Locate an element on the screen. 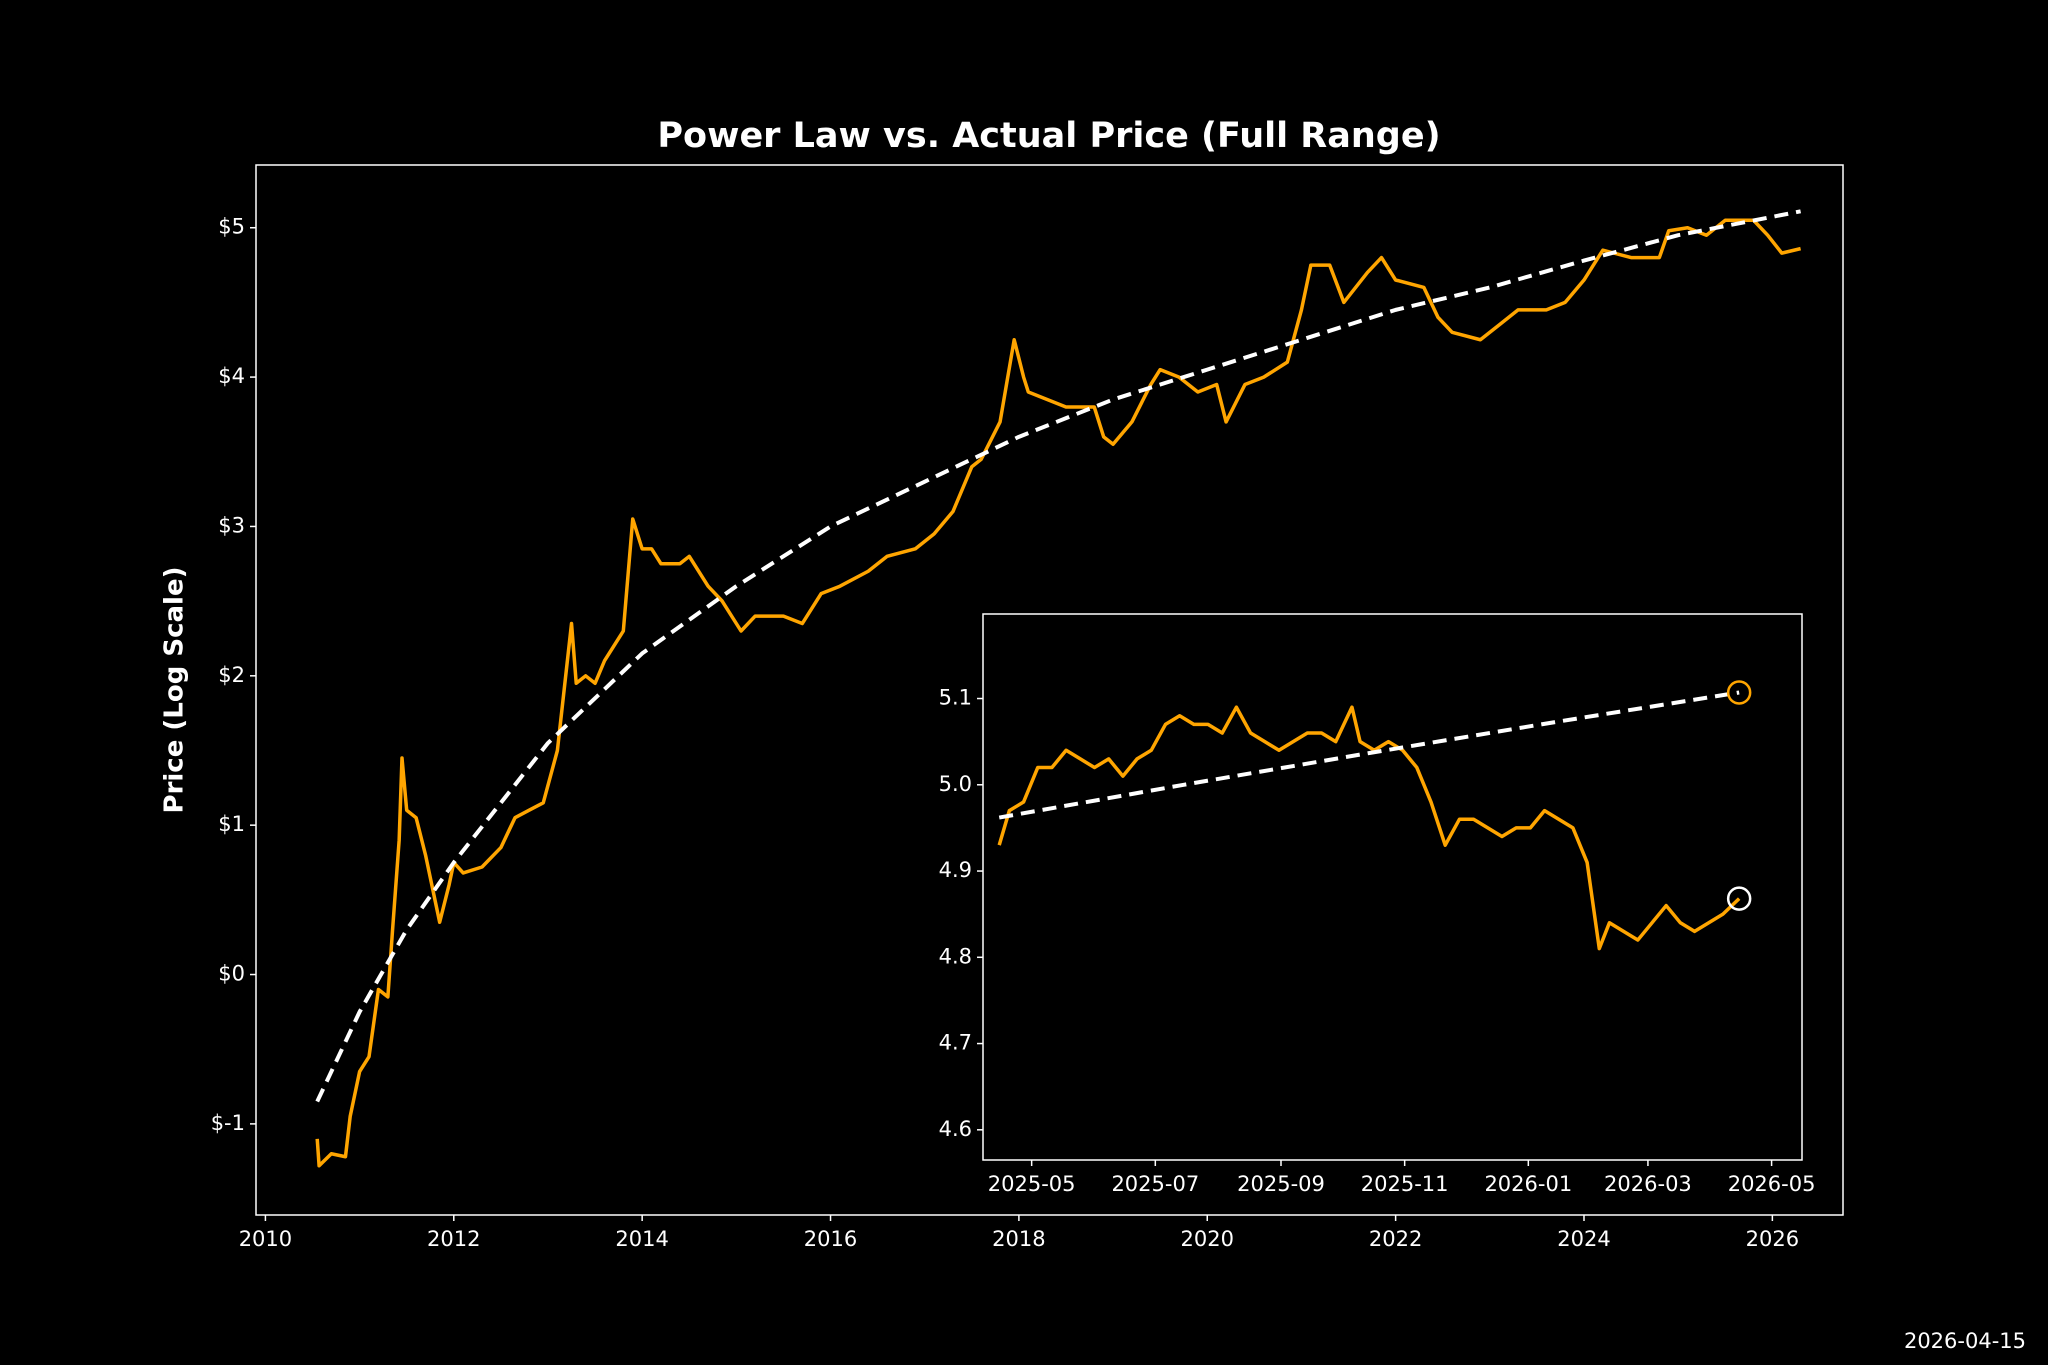  x-tick-label: 2022 is located at coordinates (1395, 1239).